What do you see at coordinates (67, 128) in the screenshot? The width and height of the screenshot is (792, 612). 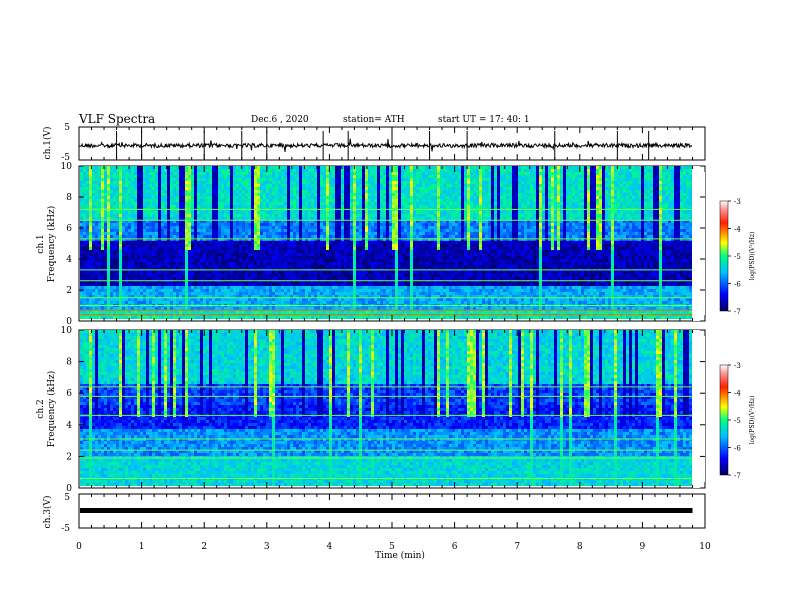 I see `ch1-ytick-top: 5` at bounding box center [67, 128].